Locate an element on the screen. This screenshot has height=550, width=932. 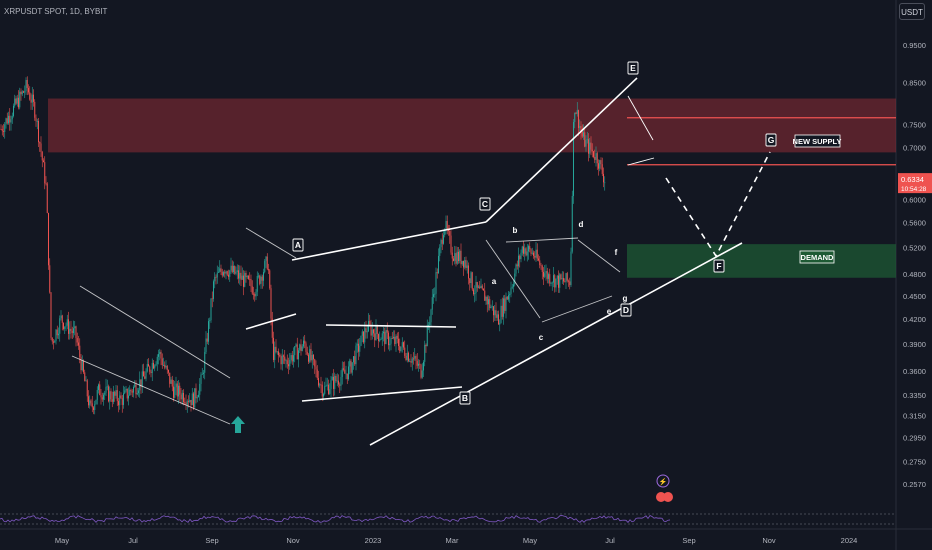
y-tick-label: 0.5600 is located at coordinates (914, 222).